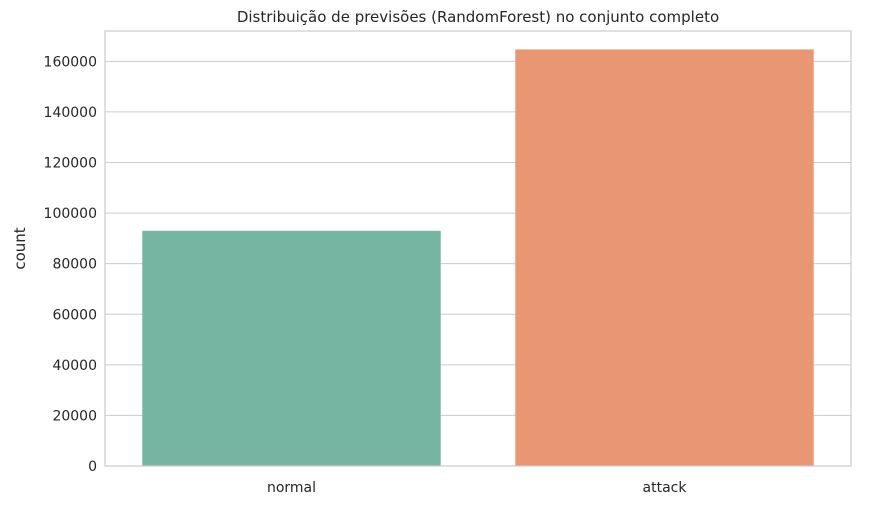  Describe the element at coordinates (70, 113) in the screenshot. I see `y-tick-label: 140000` at that location.